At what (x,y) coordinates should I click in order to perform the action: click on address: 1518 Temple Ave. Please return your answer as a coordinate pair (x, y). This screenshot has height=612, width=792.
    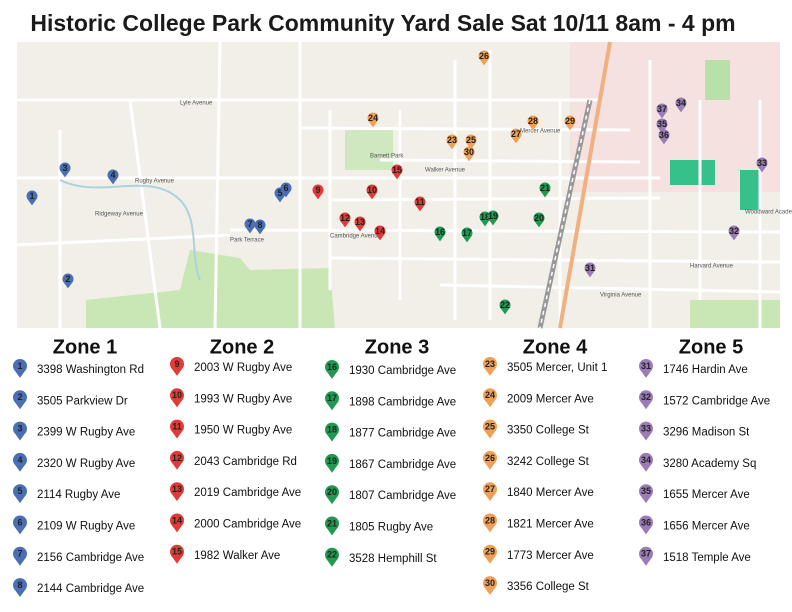
    Looking at the image, I should click on (707, 558).